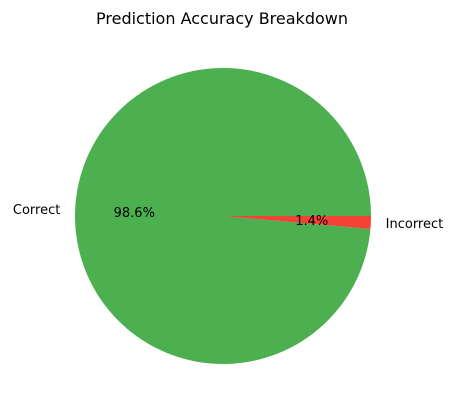 This screenshot has height=411, width=457. Describe the element at coordinates (222, 18) in the screenshot. I see `chart-title: Prediction Accuracy Breakdown` at that location.